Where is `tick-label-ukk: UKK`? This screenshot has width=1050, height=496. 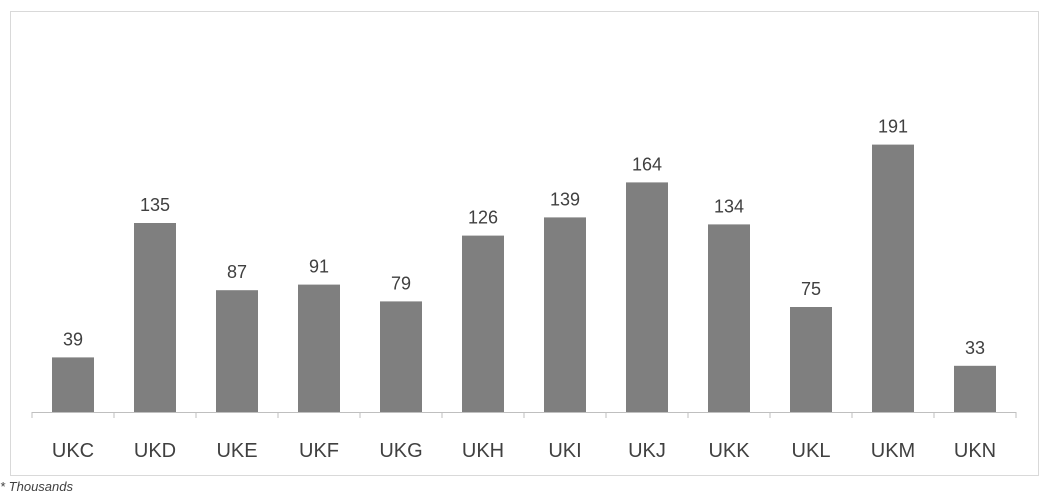 tick-label-ukk: UKK is located at coordinates (729, 451).